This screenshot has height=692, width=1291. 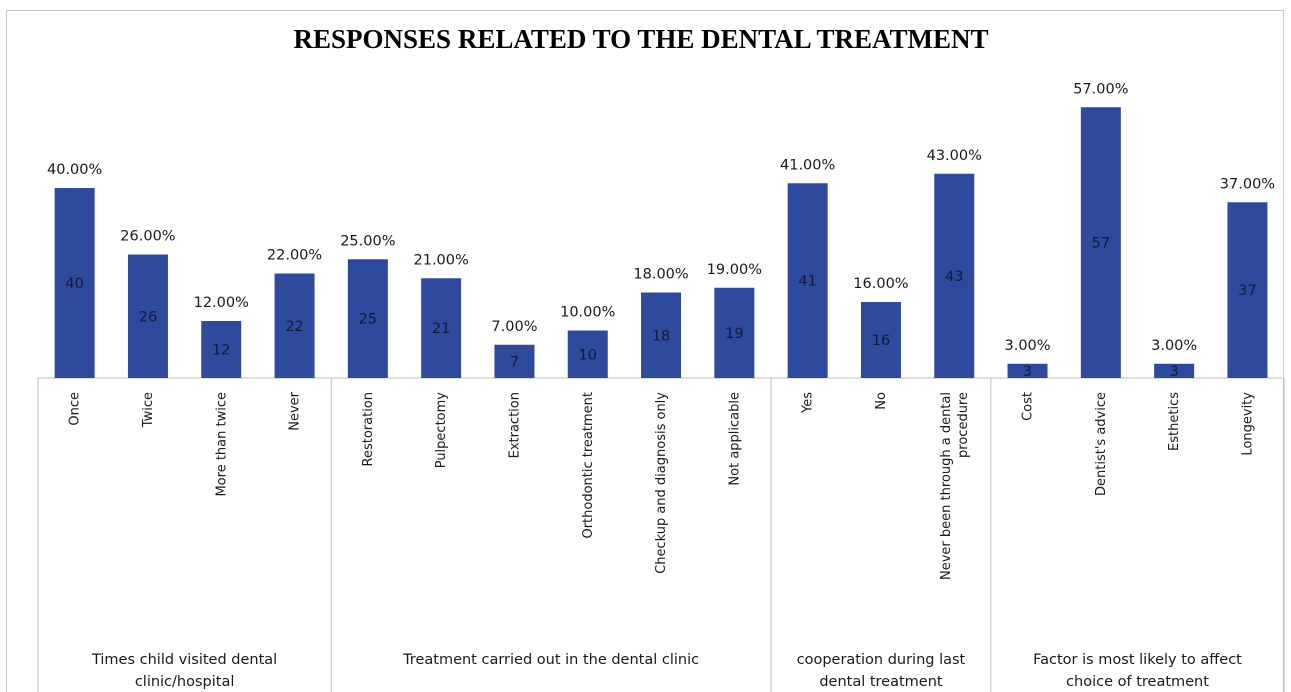 I want to click on x-tick-label: procedure, so click(x=963, y=425).